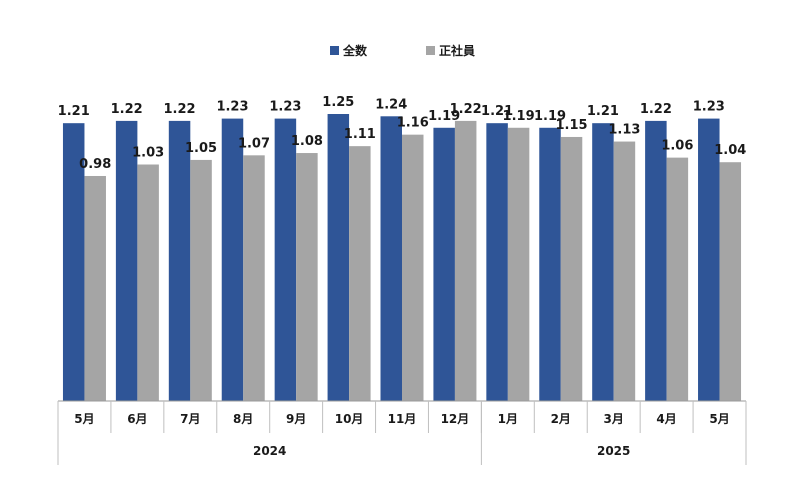  What do you see at coordinates (391, 104) in the screenshot?
I see `data-label-series1-7: 1.24` at bounding box center [391, 104].